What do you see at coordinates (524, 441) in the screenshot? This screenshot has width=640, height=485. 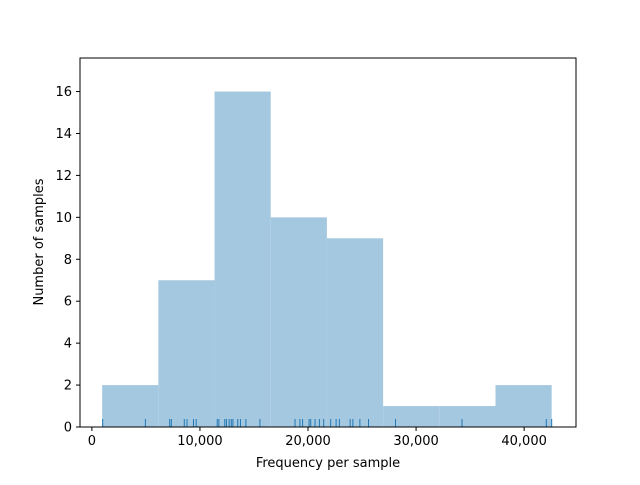 I see `x-tick-label-4: 40,000` at bounding box center [524, 441].